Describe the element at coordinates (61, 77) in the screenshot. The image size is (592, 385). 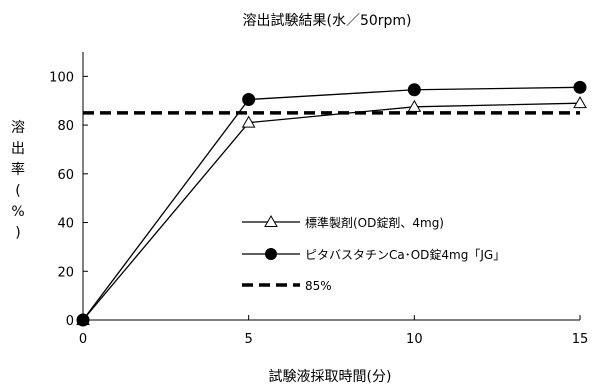
I see `y-tick-label: 100` at that location.